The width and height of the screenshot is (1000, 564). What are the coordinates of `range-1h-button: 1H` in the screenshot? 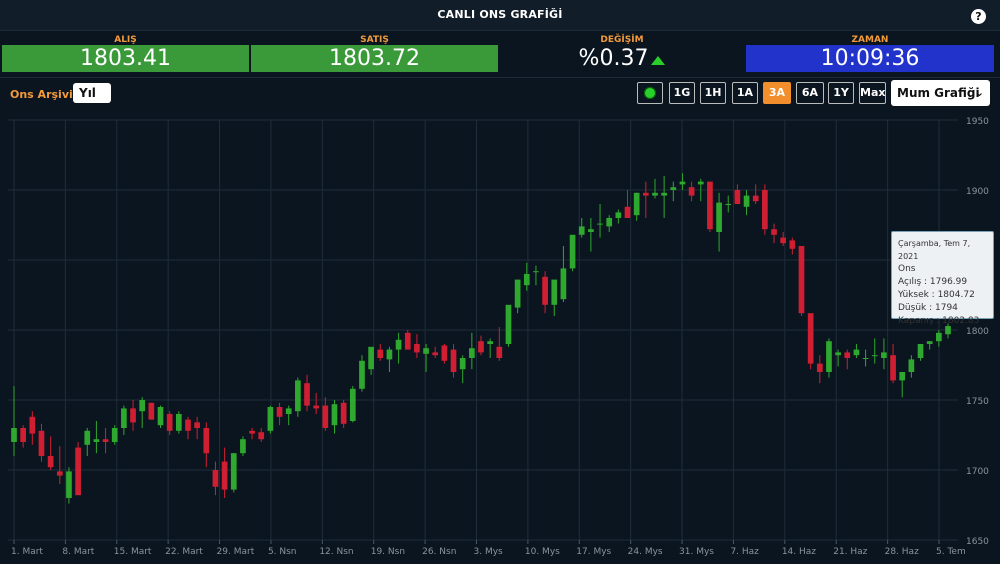 It's located at (713, 93).